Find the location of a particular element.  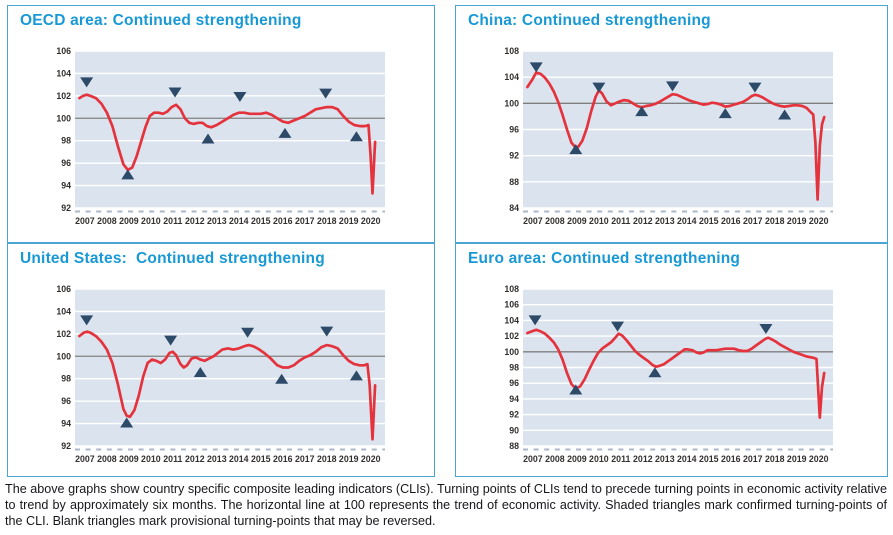

panel-title-united-states: United States: Continued strengthening is located at coordinates (172, 258).